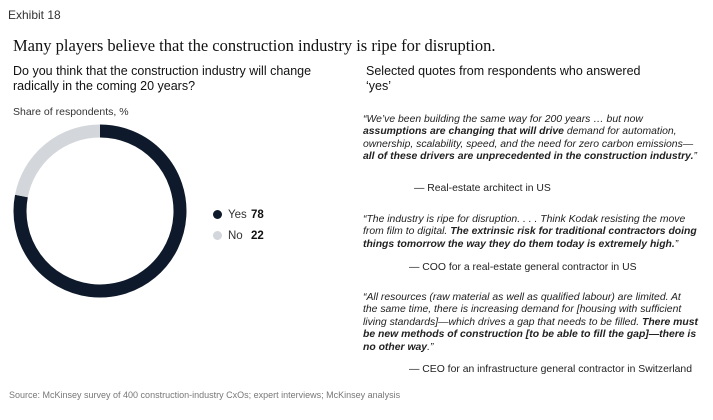 The width and height of the screenshot is (713, 420). What do you see at coordinates (257, 235) in the screenshot?
I see `legend-value-no: 22` at bounding box center [257, 235].